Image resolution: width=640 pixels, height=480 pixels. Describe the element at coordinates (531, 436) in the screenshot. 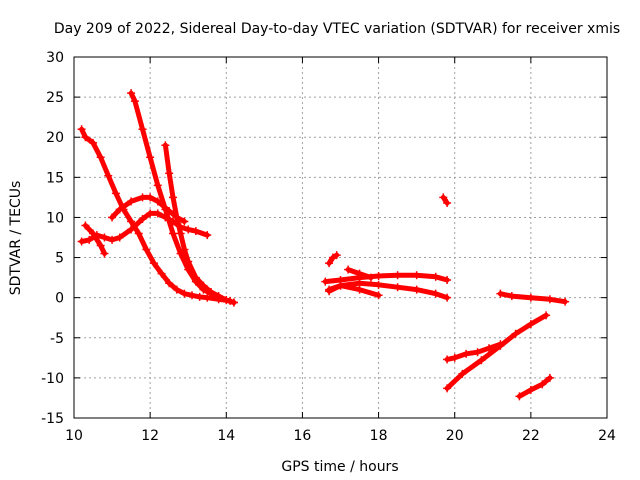

I see `x-tick-label: 22` at that location.